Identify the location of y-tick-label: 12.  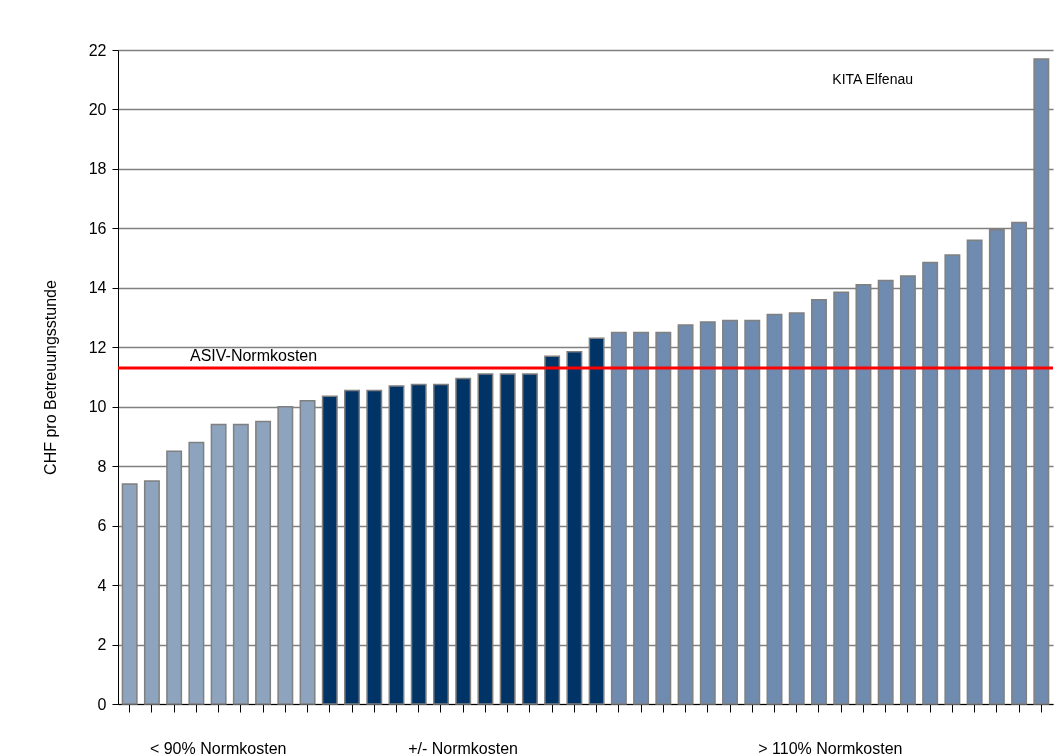
(97, 347).